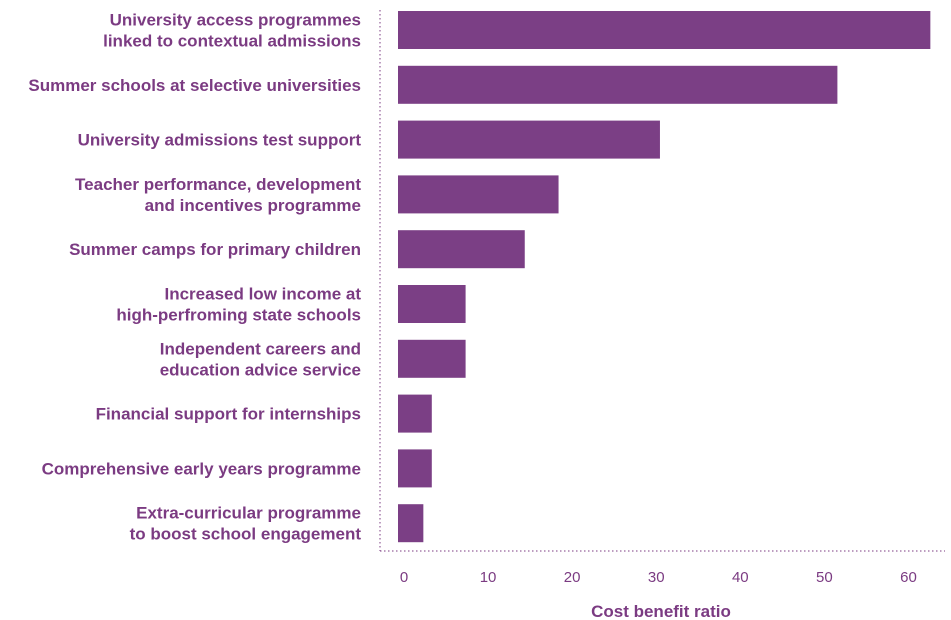 The height and width of the screenshot is (620, 951). Describe the element at coordinates (232, 41) in the screenshot. I see `category-label-line: linked to contextual admissions` at that location.